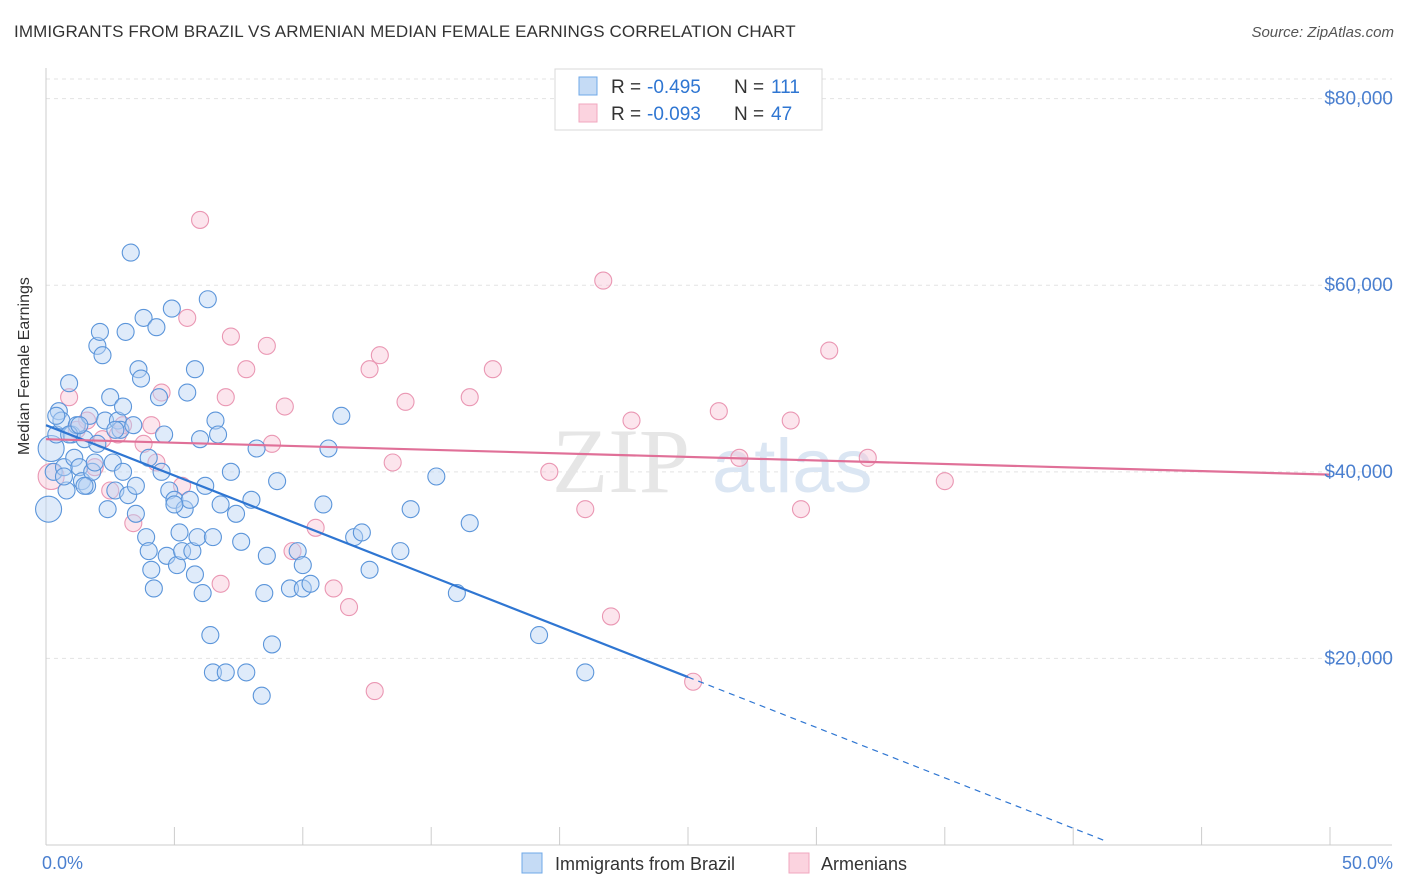 Image resolution: width=1406 pixels, height=892 pixels. I want to click on x-tick-label-max: 50.0%, so click(1367, 863).